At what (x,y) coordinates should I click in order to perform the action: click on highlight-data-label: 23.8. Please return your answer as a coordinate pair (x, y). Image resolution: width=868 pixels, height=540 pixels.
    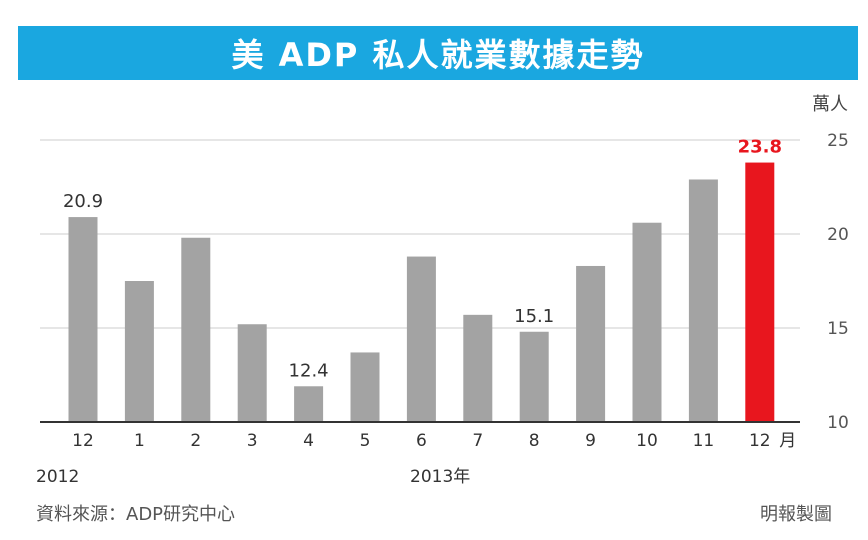
    Looking at the image, I should click on (760, 147).